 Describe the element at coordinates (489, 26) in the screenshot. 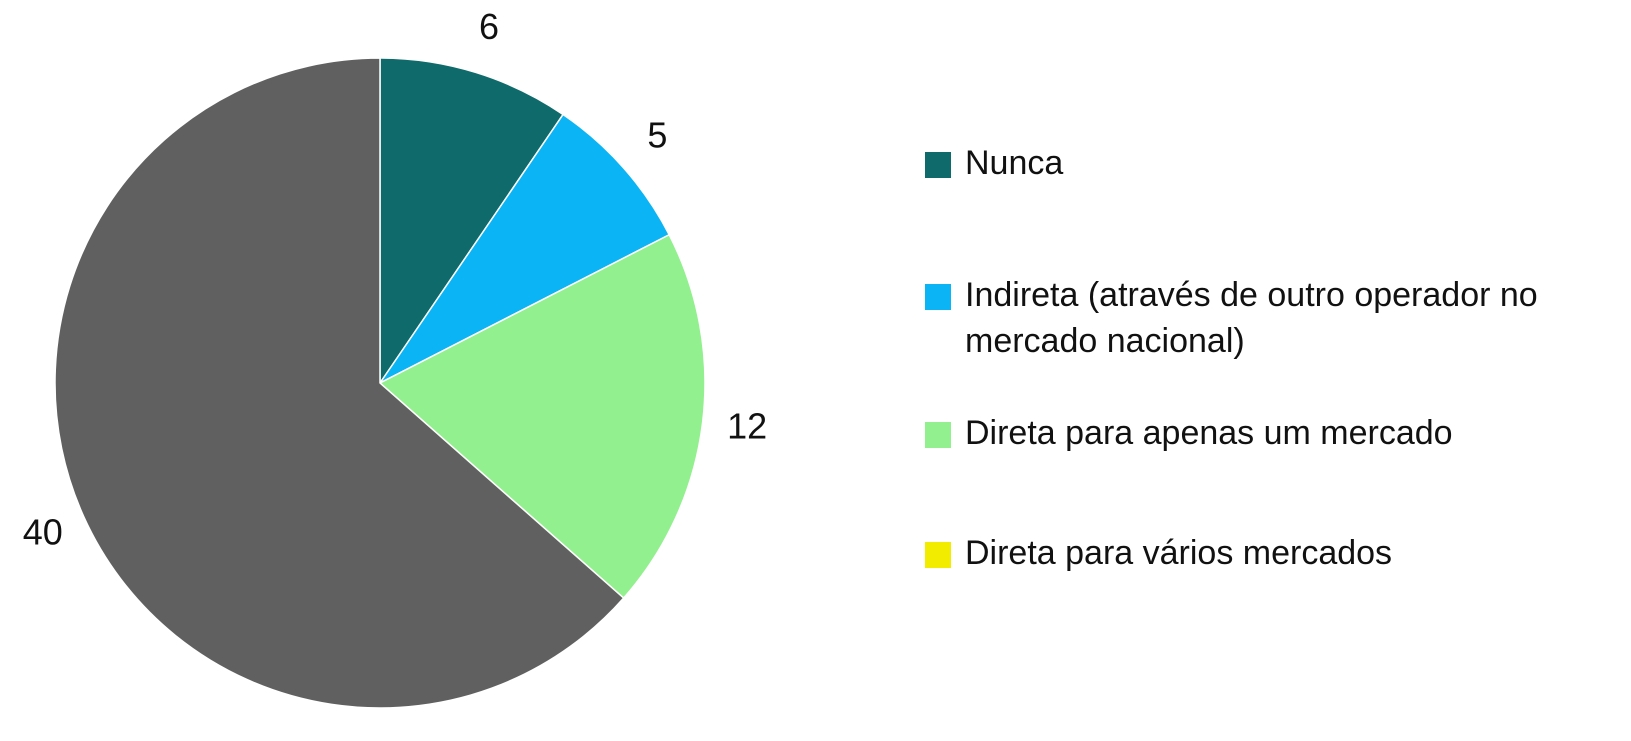

I see `data-label: 6` at that location.